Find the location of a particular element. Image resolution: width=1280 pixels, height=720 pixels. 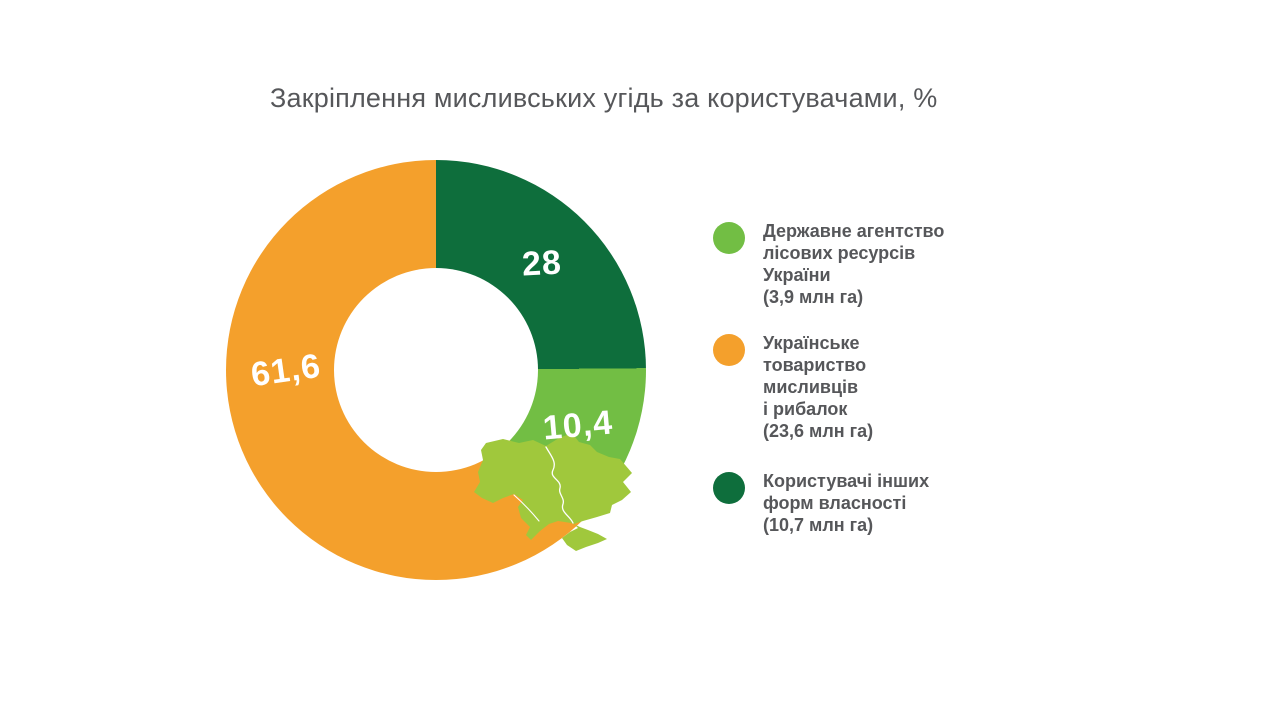

legend-dot-dark-green is located at coordinates (729, 488).